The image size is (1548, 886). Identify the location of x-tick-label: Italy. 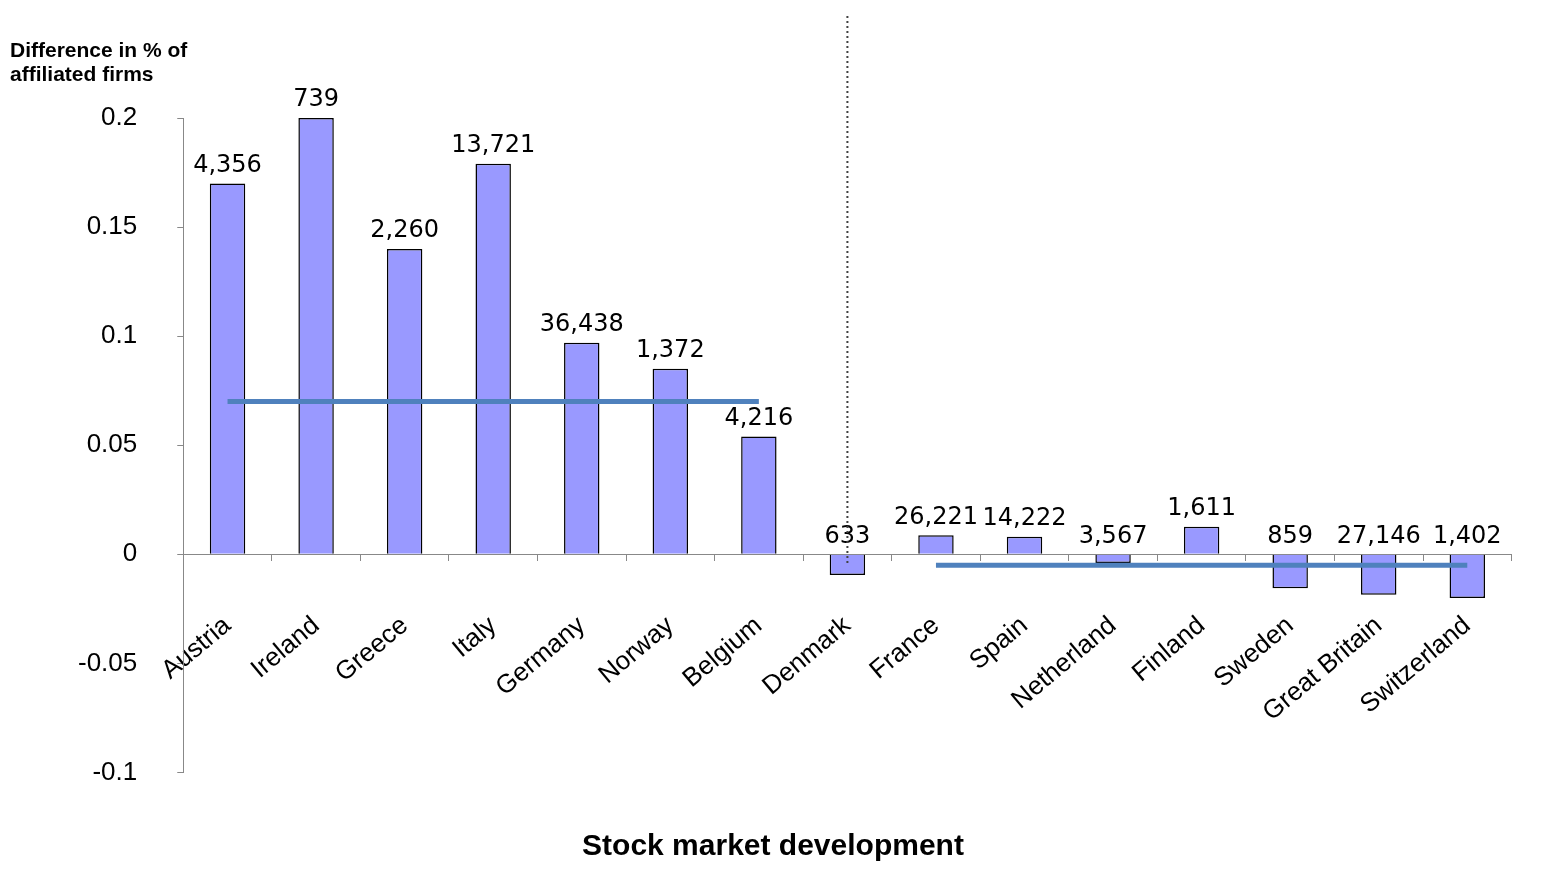
(473, 636).